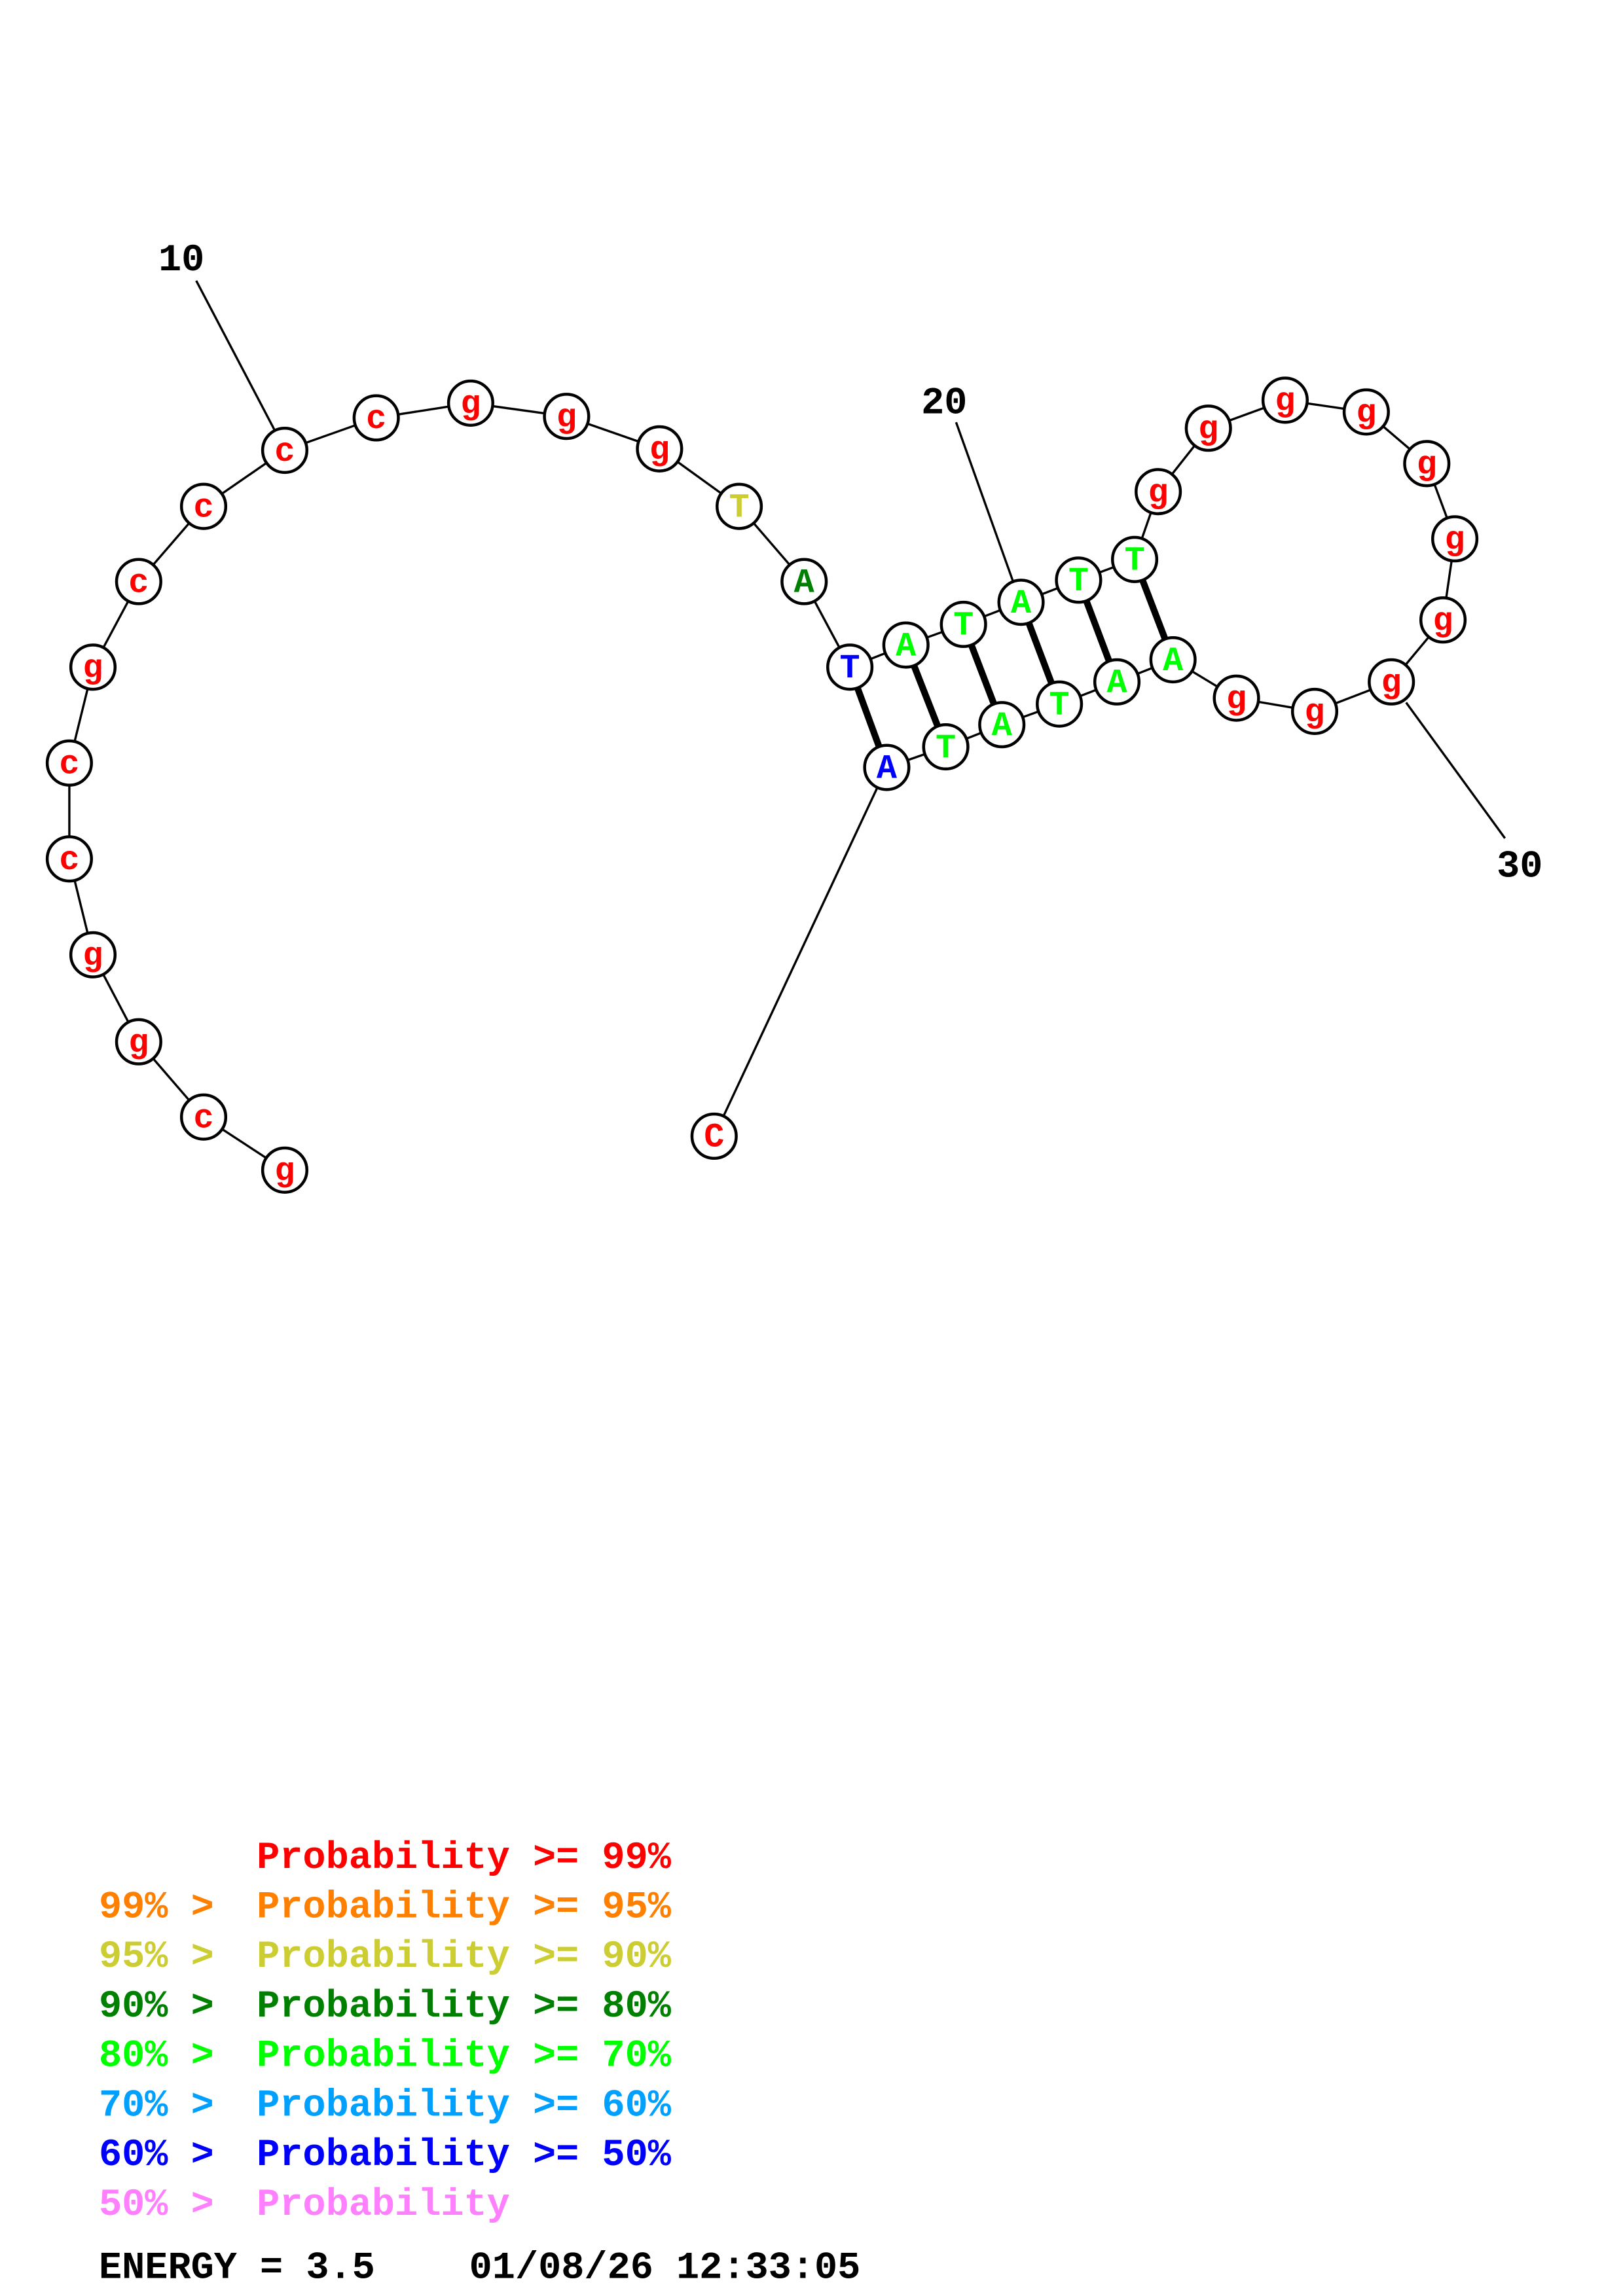  I want to click on legend-text: Probability, so click(383, 2205).